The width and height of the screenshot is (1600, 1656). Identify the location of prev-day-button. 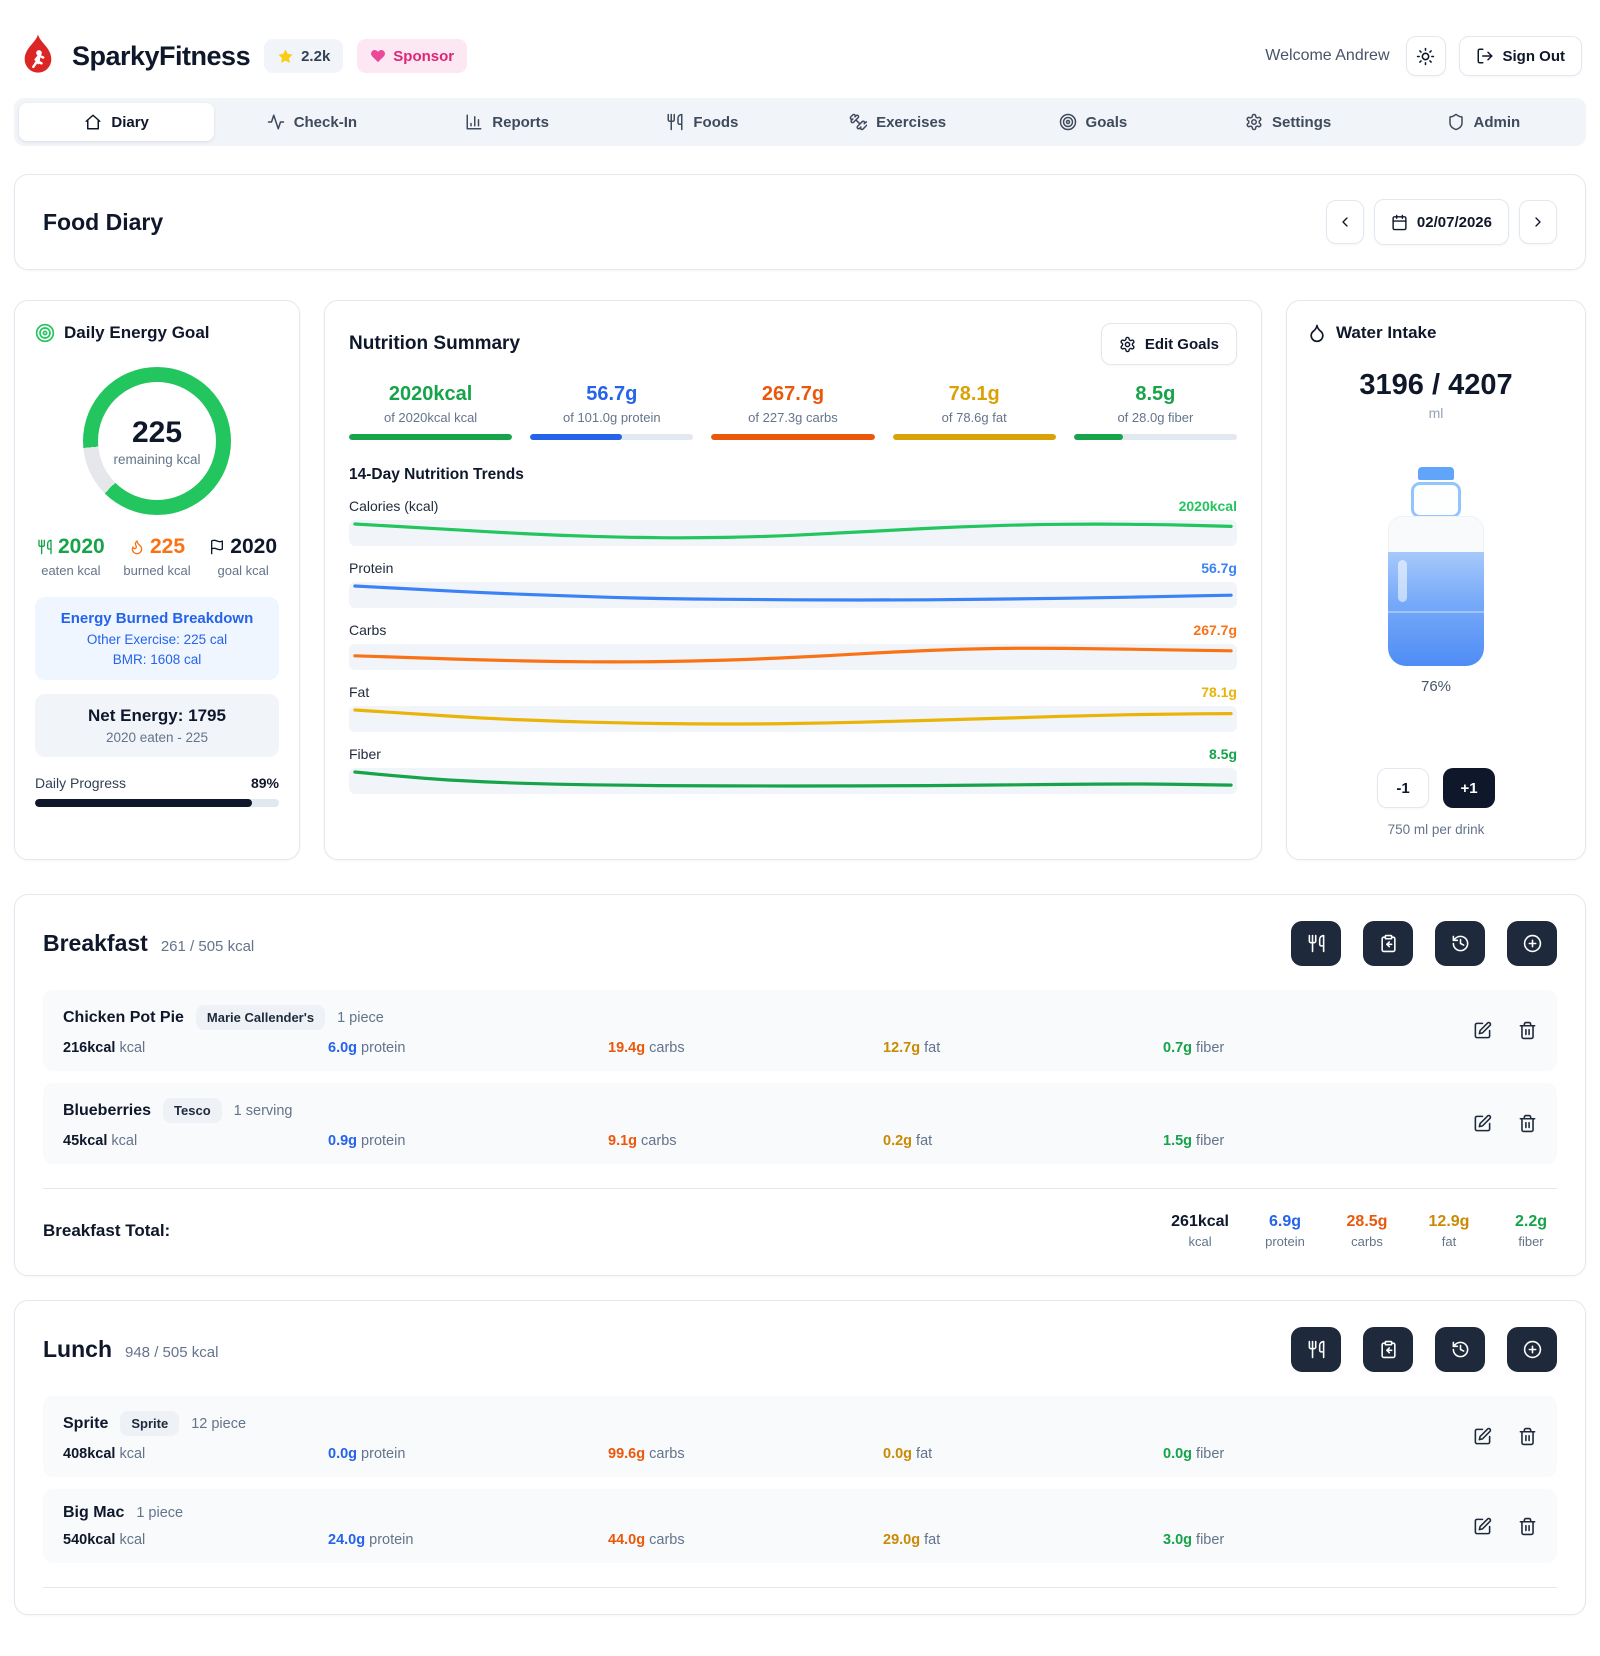
(1344, 222).